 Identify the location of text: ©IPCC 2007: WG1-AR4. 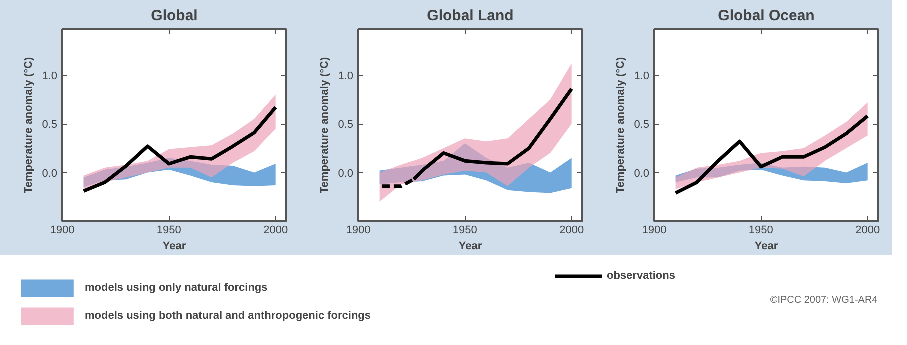
(824, 300).